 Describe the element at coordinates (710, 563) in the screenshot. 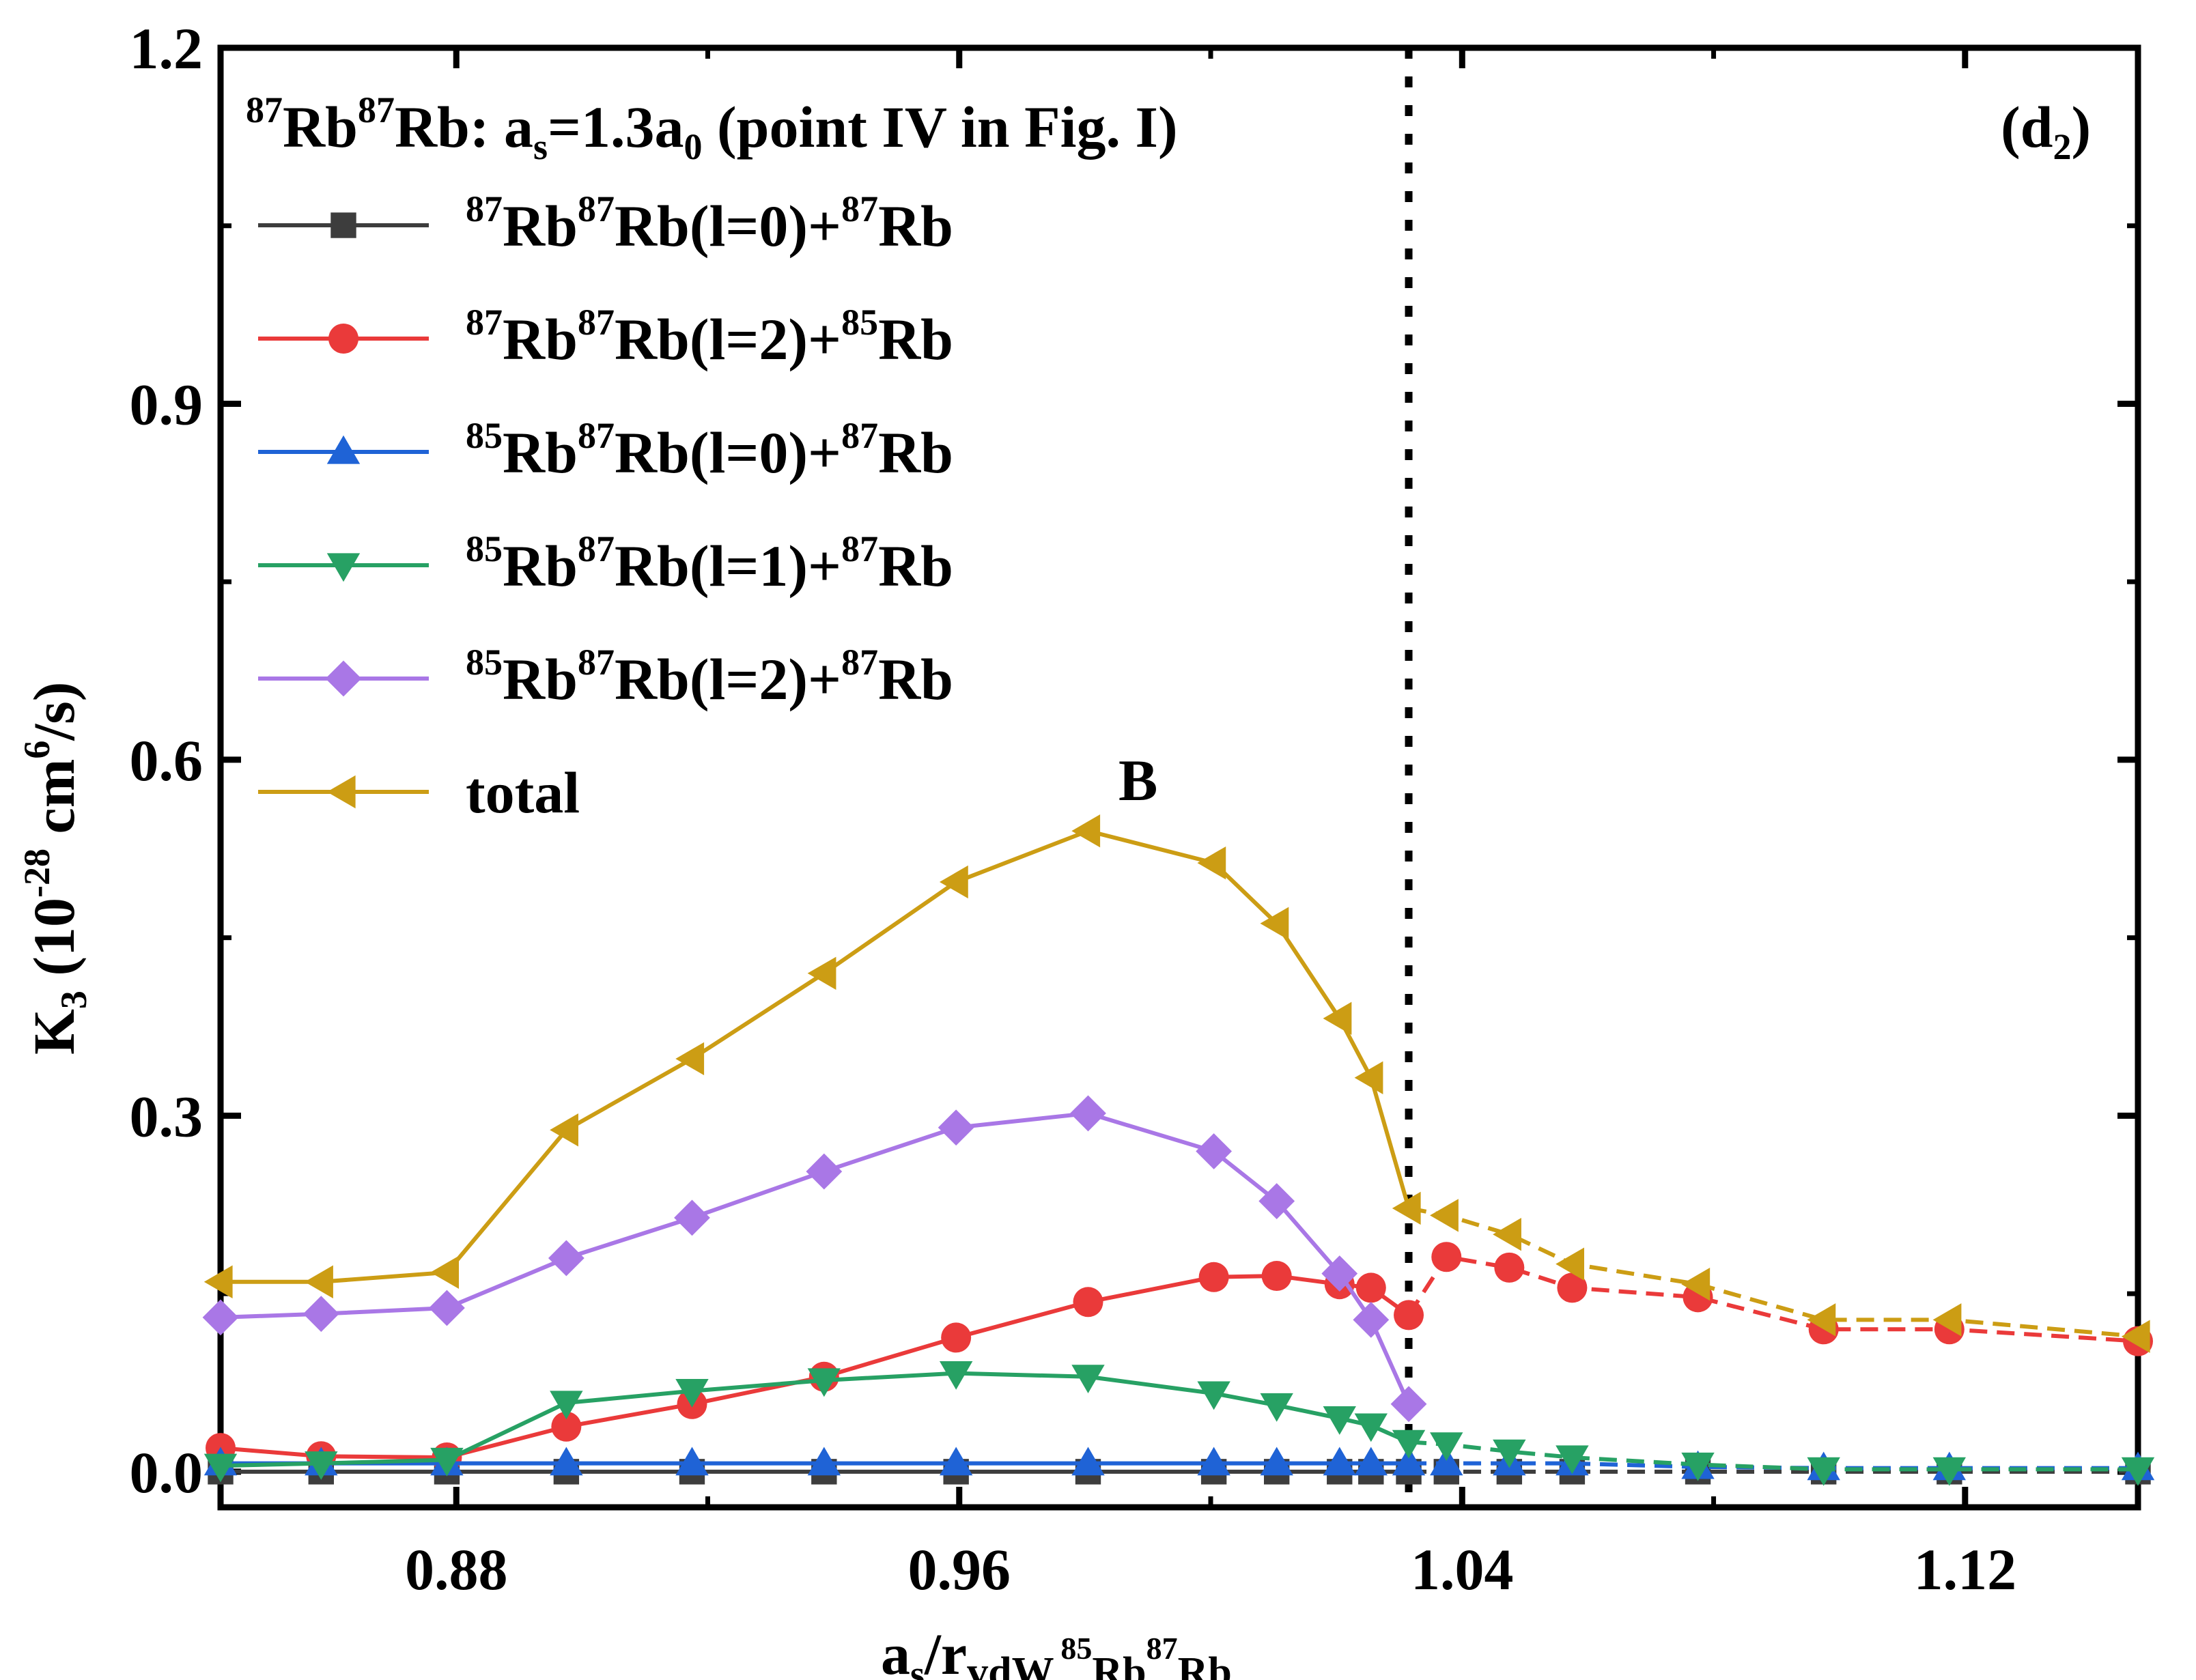

I see `legend-label: 85Rb87Rb(l=1)+87Rb` at that location.